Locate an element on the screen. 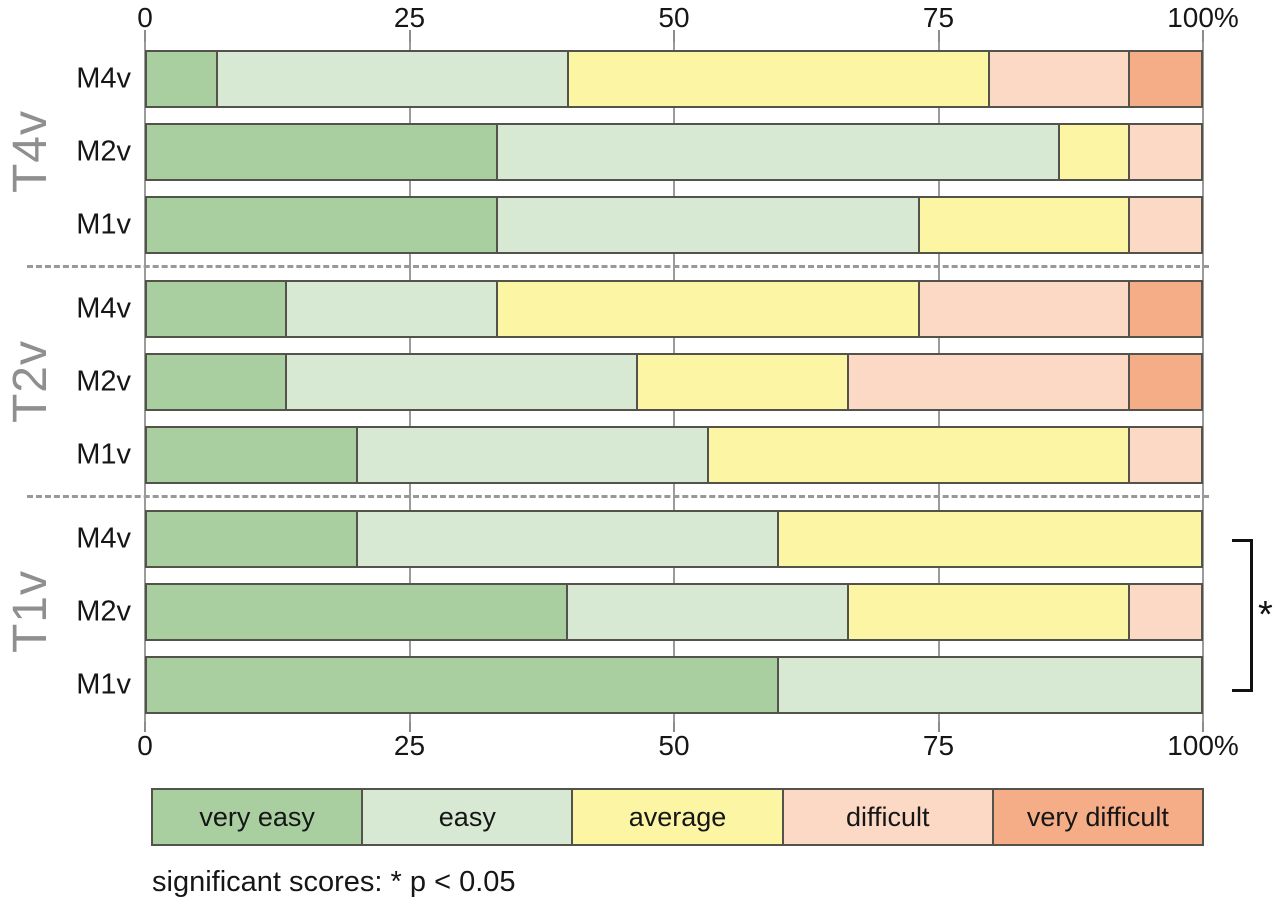 This screenshot has height=909, width=1280. bar-row-t1v-m2v: M2v is located at coordinates (639, 611).